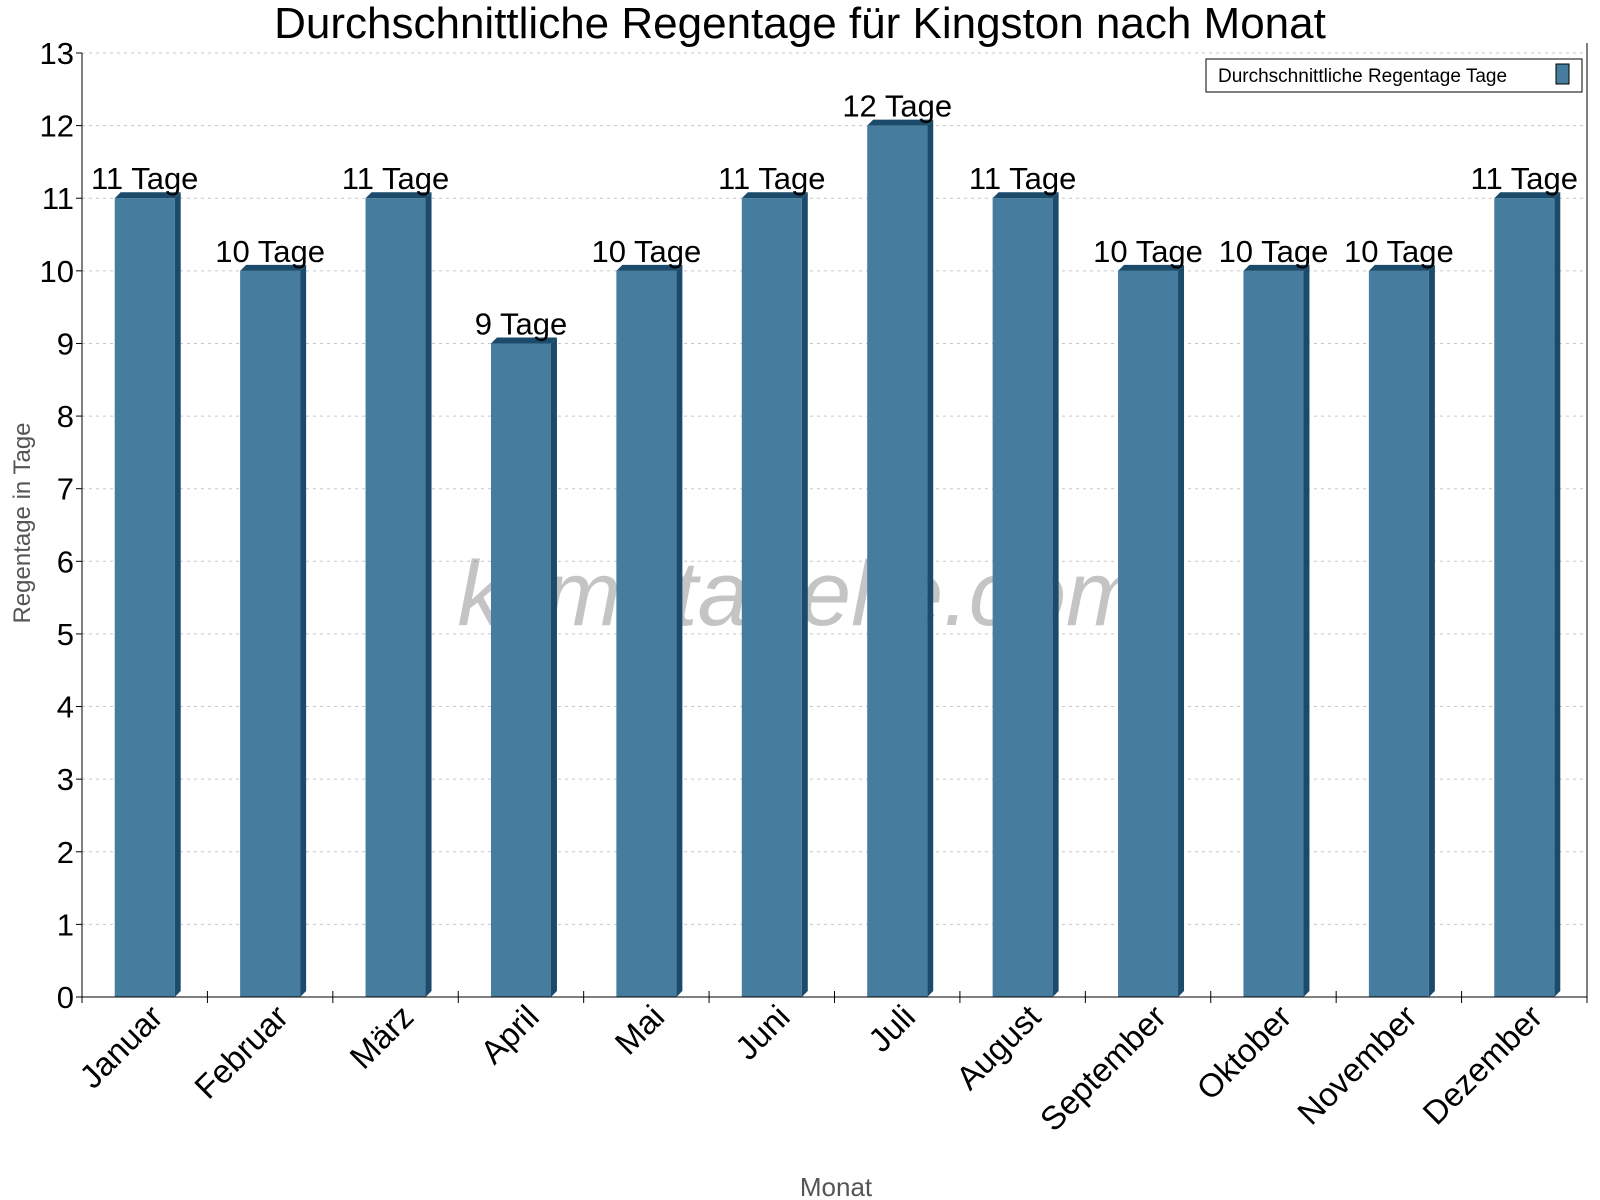  I want to click on y-tick-label: 3, so click(65, 779).